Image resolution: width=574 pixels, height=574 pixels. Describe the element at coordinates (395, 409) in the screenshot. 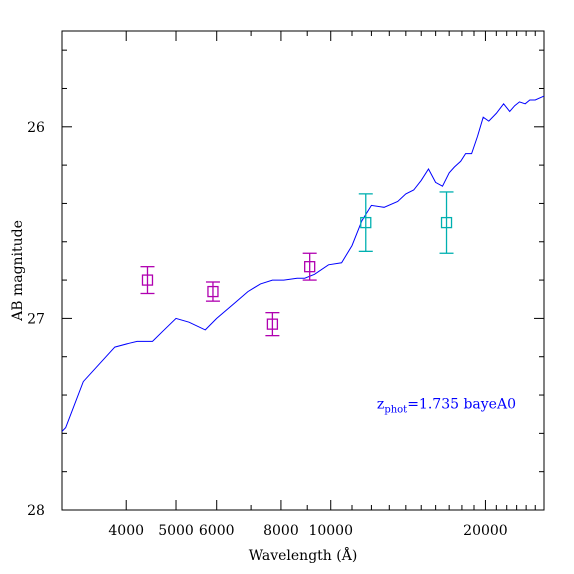

I see `annotation-subscript: phot` at that location.